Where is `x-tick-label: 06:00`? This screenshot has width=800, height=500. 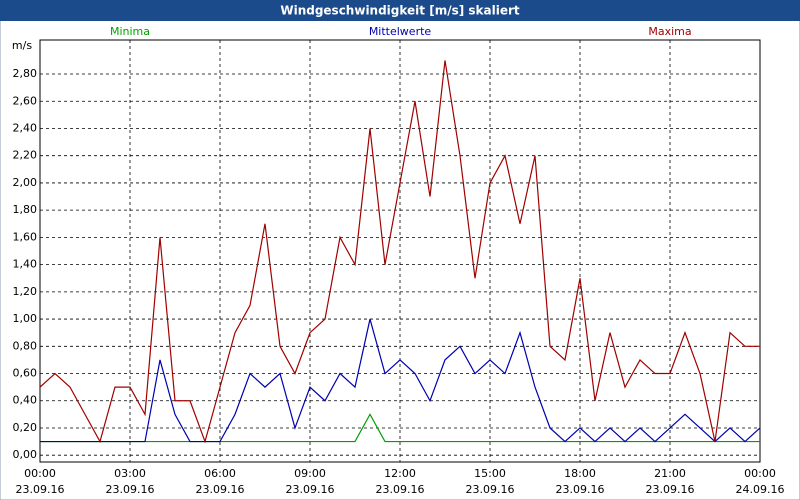 x-tick-label: 06:00 is located at coordinates (220, 473).